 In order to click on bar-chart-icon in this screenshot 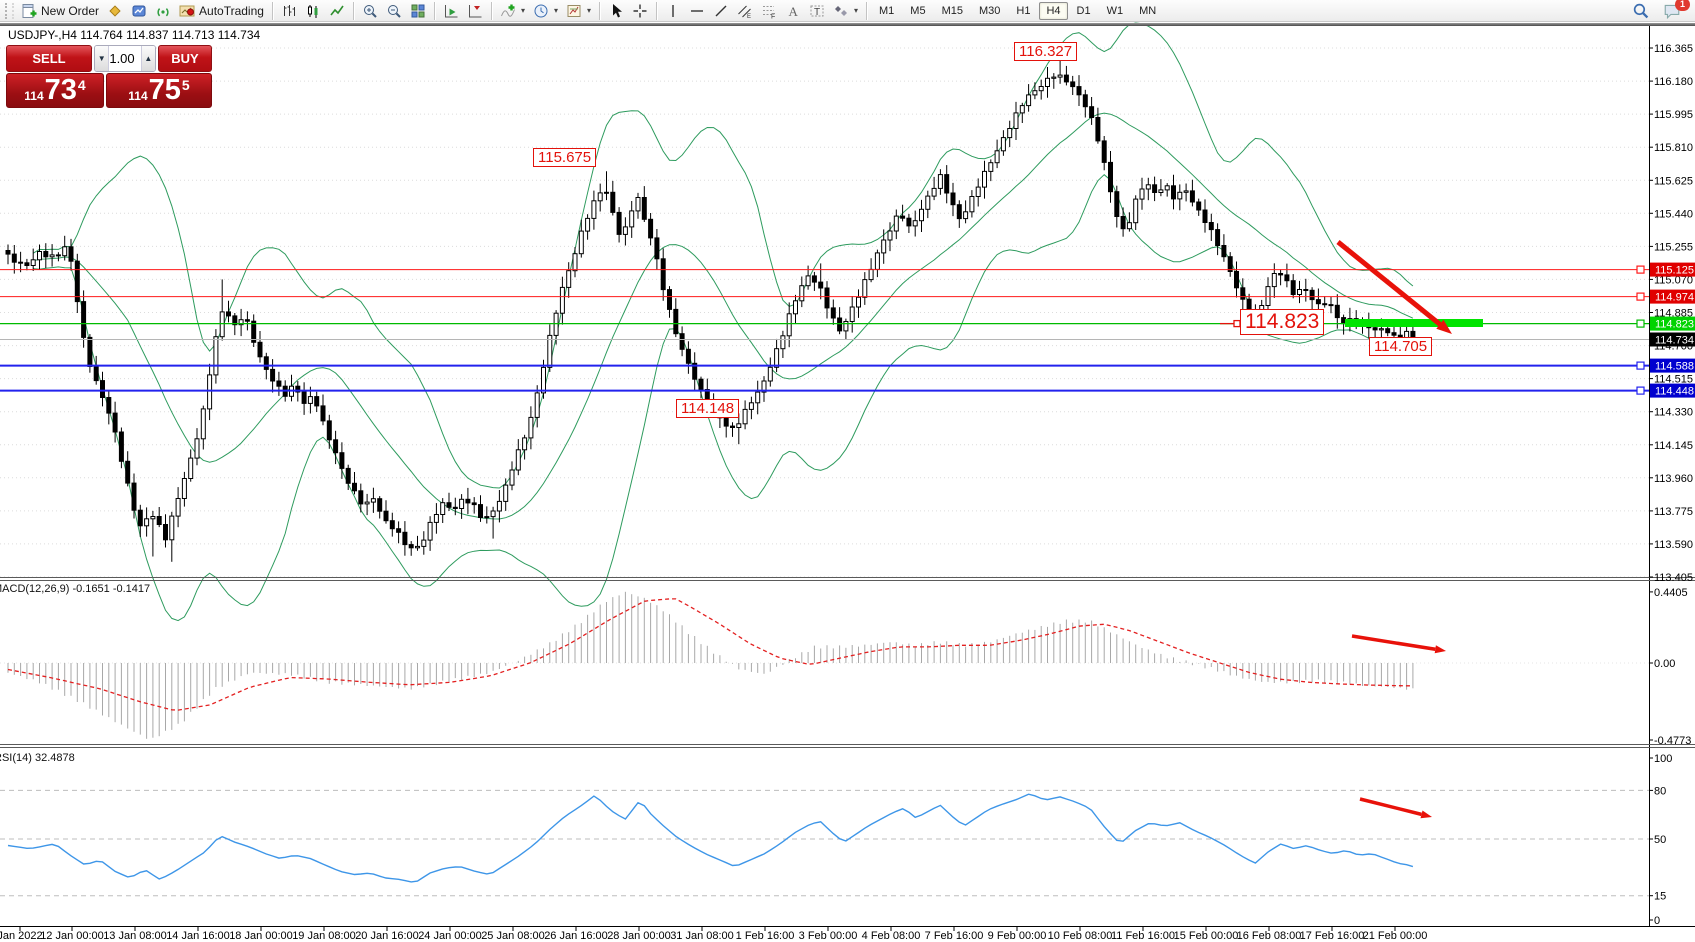, I will do `click(289, 11)`.